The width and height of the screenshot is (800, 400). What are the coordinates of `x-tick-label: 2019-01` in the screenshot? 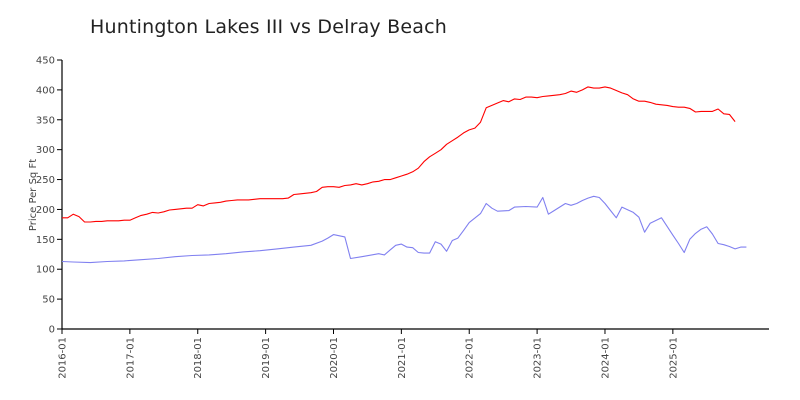 It's located at (266, 358).